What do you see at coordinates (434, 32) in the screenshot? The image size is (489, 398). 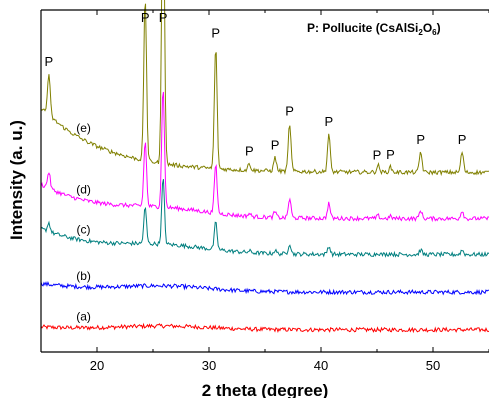 I see `legend-sub-2: 6` at bounding box center [434, 32].